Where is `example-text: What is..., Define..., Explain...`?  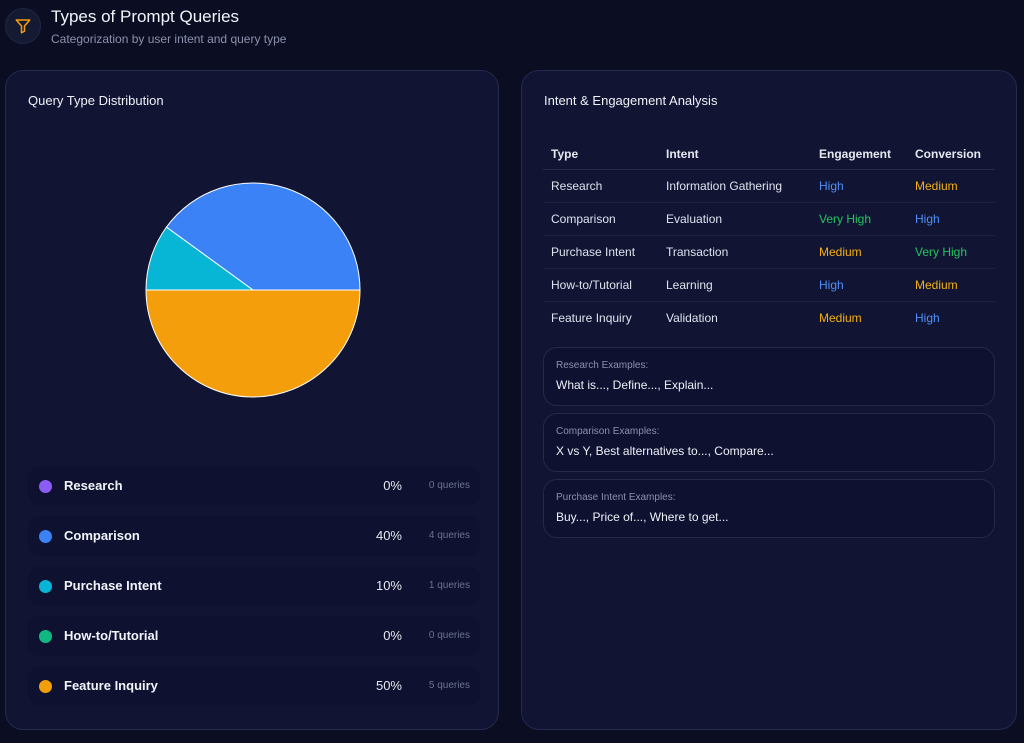 example-text: What is..., Define..., Explain... is located at coordinates (635, 385).